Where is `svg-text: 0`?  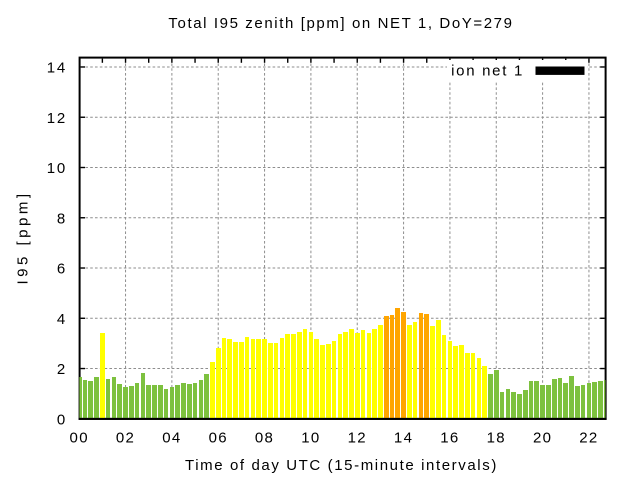
svg-text: 0 is located at coordinates (62, 420).